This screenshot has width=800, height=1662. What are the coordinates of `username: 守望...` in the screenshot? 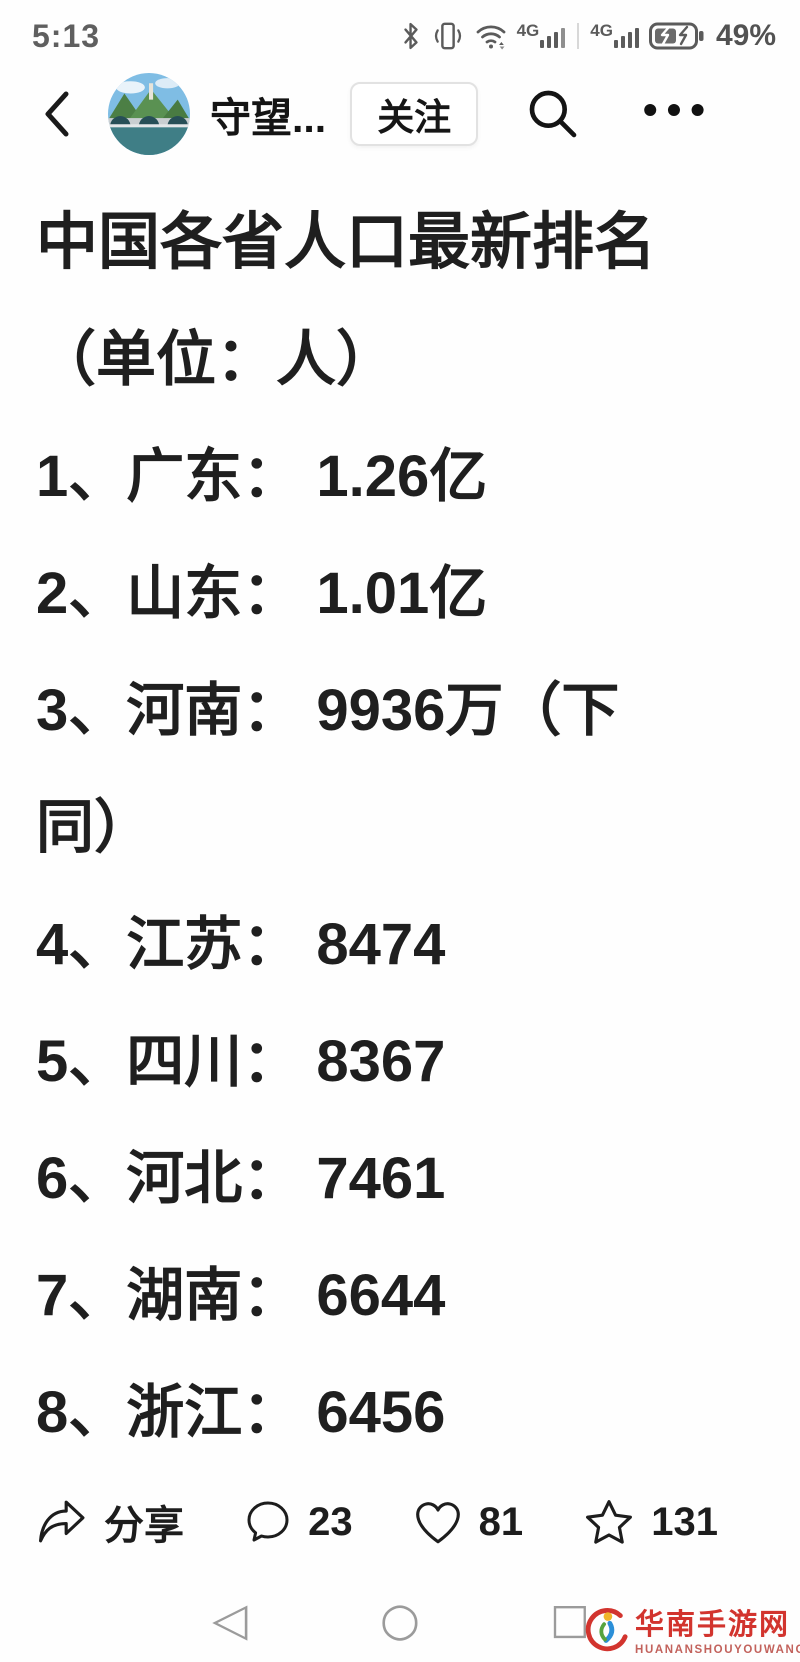 It's located at (268, 118).